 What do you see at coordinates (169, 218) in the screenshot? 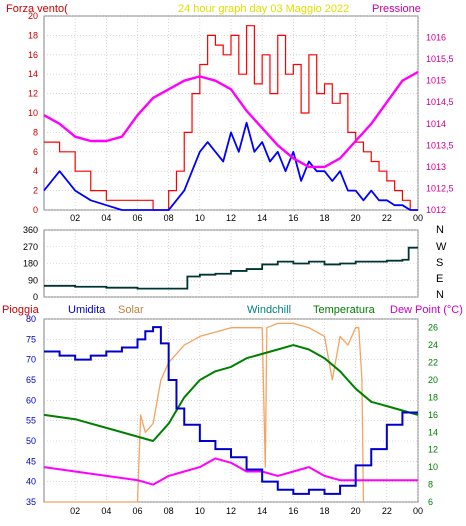
I see `x-tick-label-top: 08` at bounding box center [169, 218].